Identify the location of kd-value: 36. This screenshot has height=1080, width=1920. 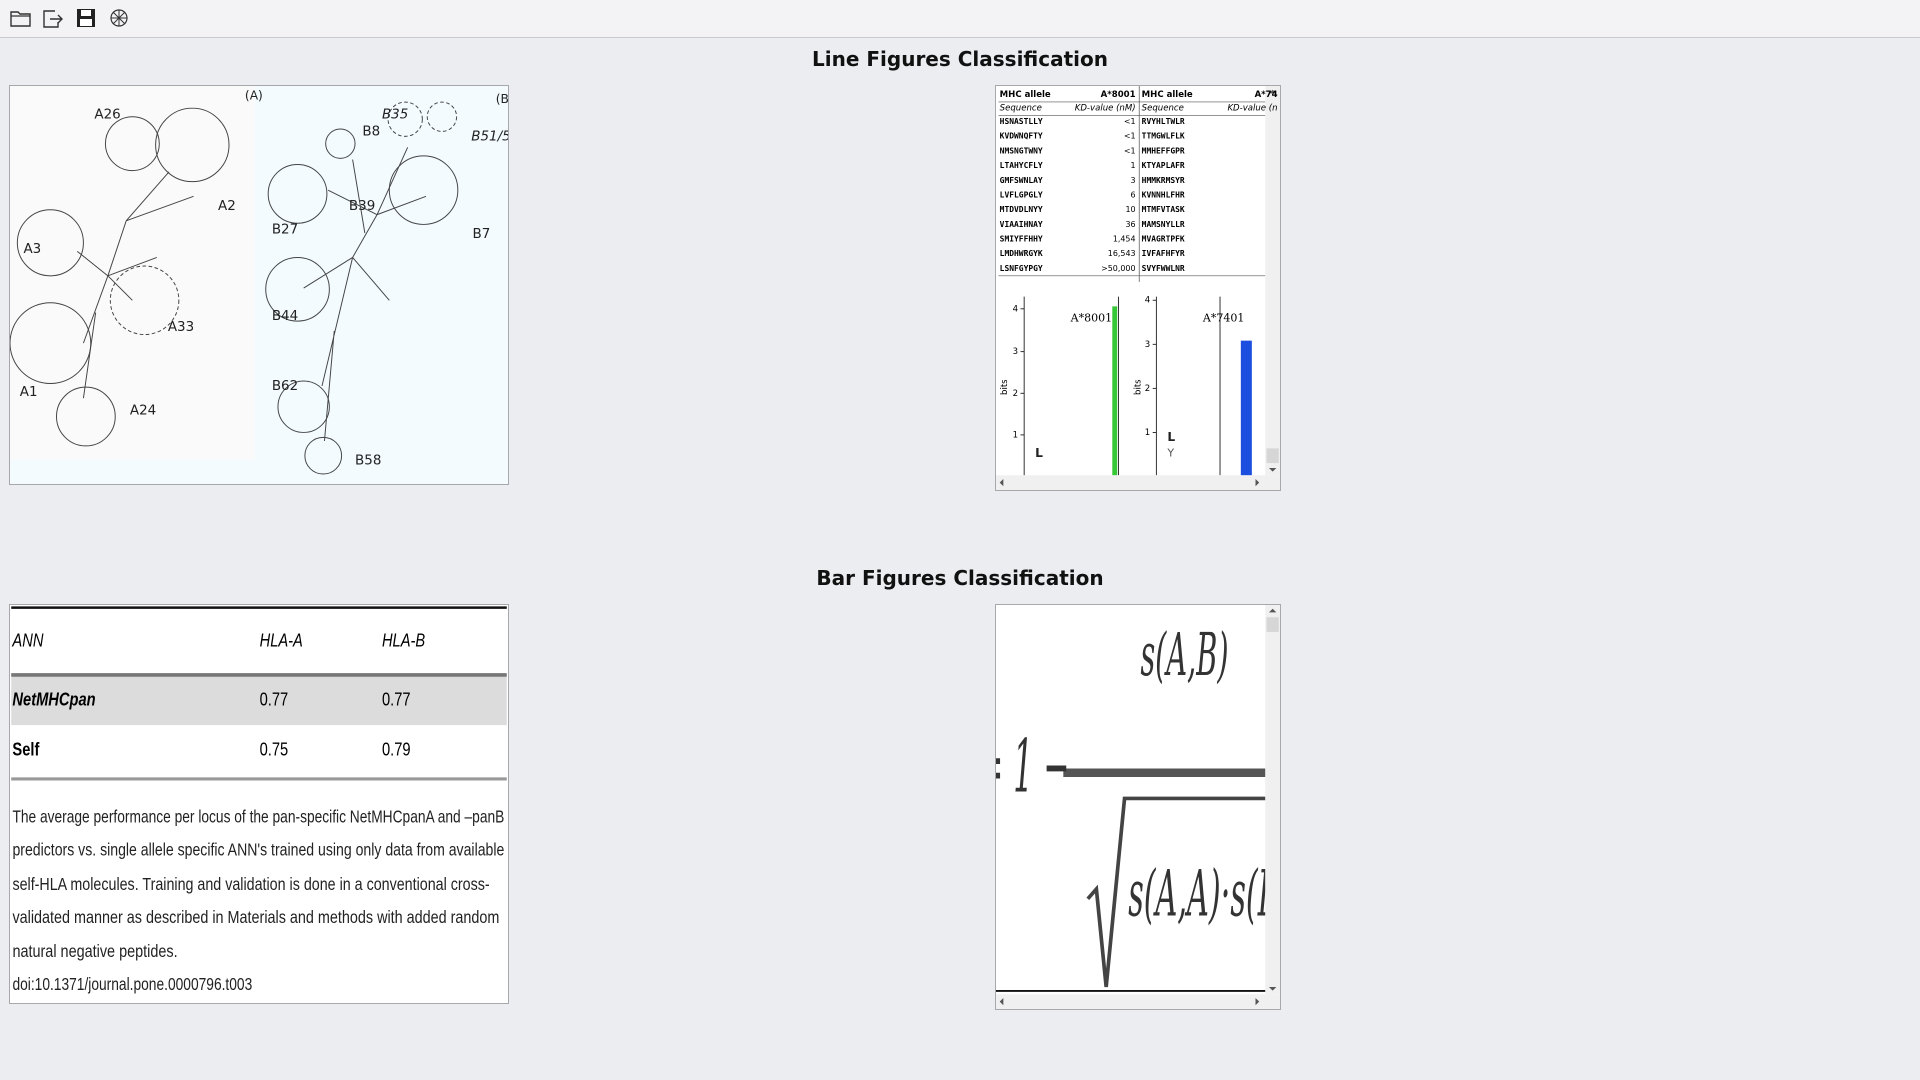
(1130, 224).